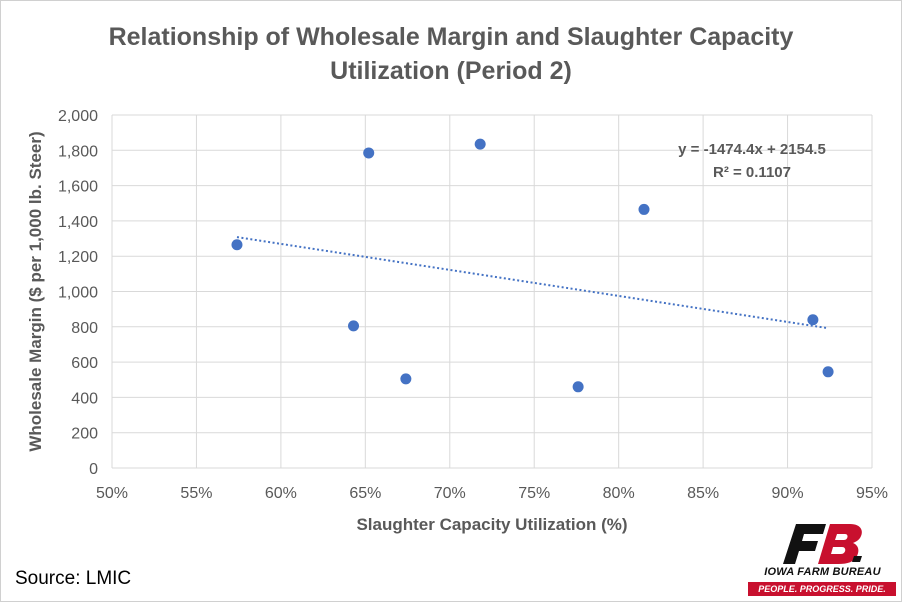 The height and width of the screenshot is (602, 902). What do you see at coordinates (78, 151) in the screenshot?
I see `y-tick-label: 1,800` at bounding box center [78, 151].